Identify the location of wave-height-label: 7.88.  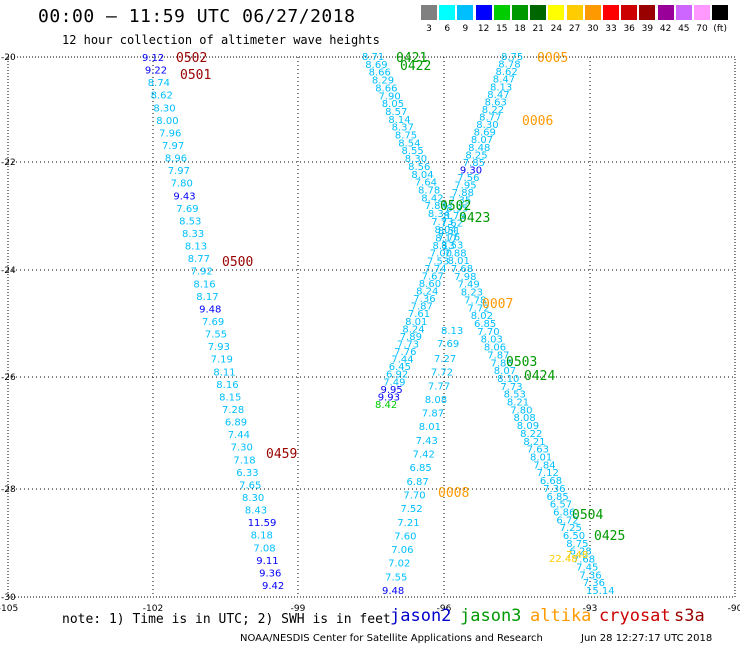
(455, 253).